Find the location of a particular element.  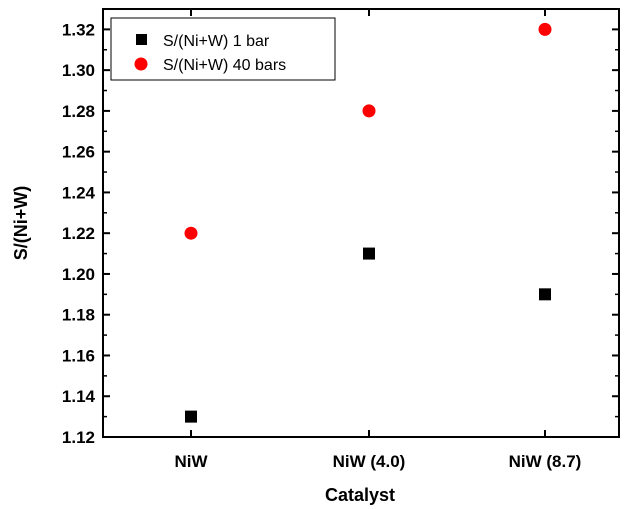

x-axis-title: Catalyst is located at coordinates (360, 495).